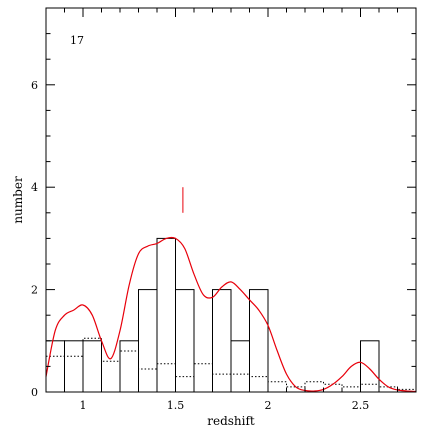 The image size is (439, 439). Describe the element at coordinates (77, 40) in the screenshot. I see `panel-label: 17` at that location.